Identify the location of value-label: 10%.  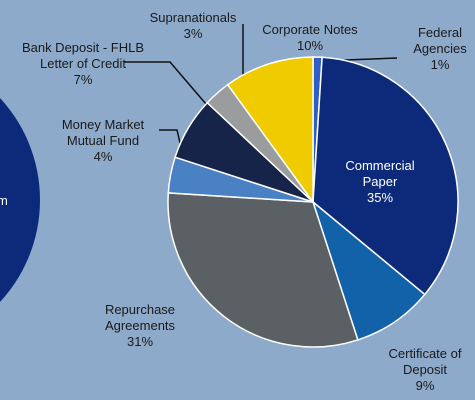
(310, 45).